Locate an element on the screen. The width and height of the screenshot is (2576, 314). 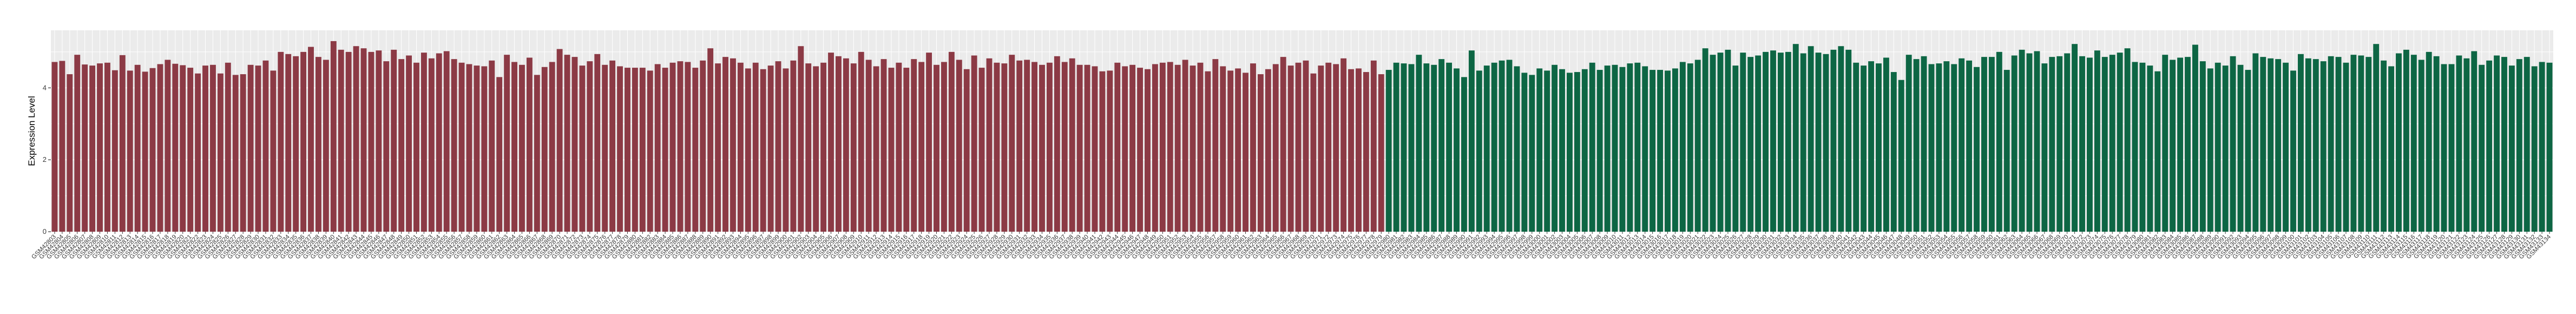
y-axis: 0 2 4 is located at coordinates (47, 159).